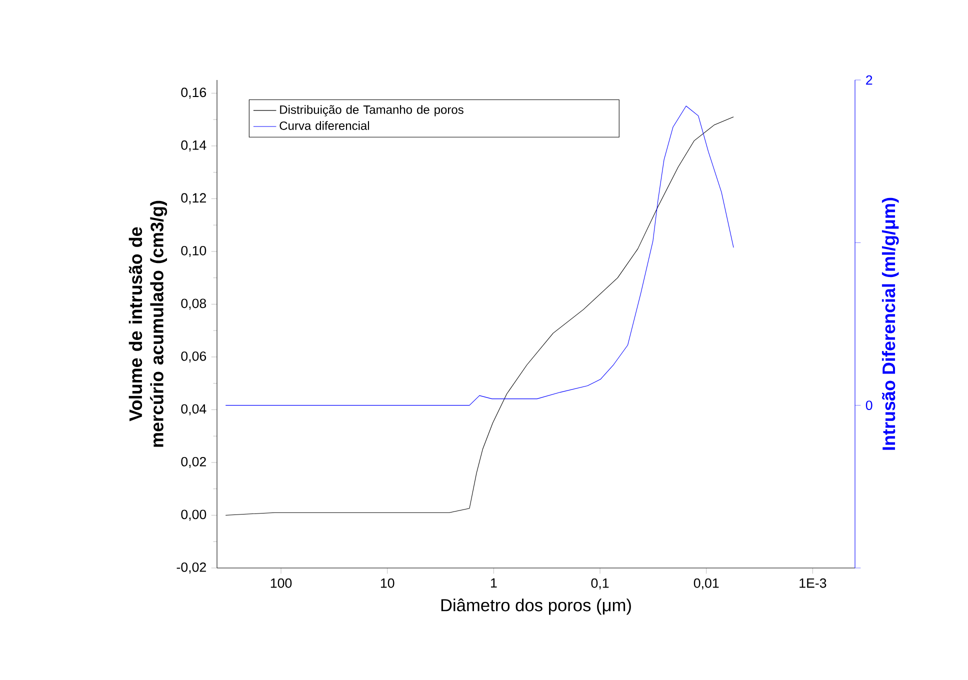 Image resolution: width=968 pixels, height=680 pixels. Describe the element at coordinates (600, 584) in the screenshot. I see `x-tick-label: 0,1` at that location.